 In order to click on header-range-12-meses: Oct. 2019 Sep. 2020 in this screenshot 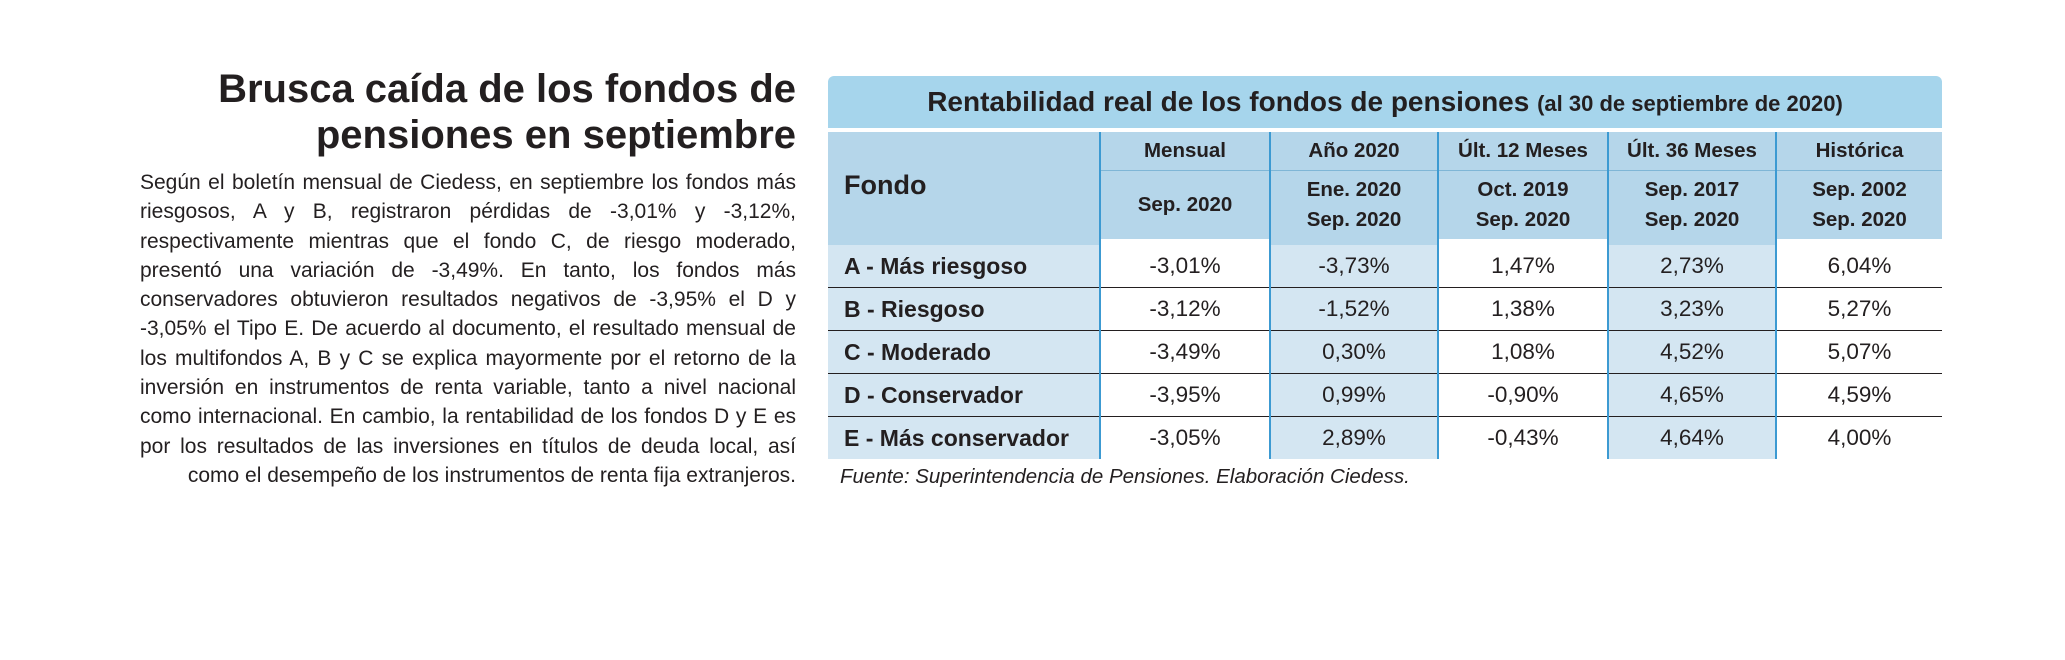, I will do `click(1522, 204)`.